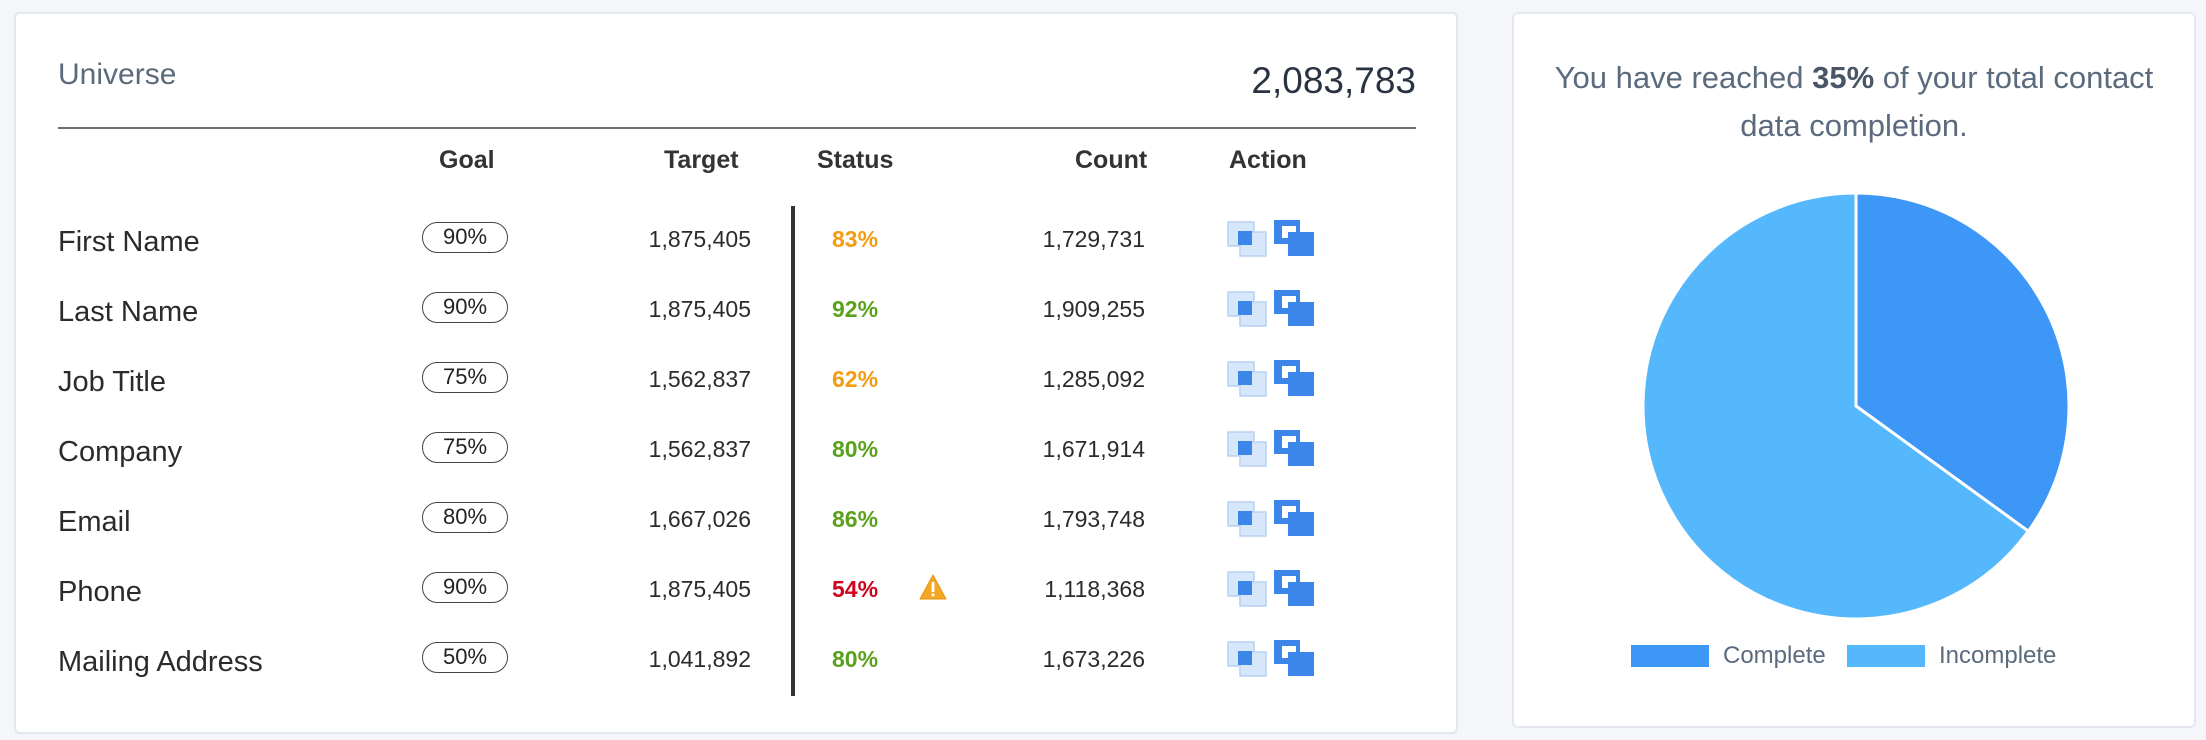  I want to click on target-value: 1,667,026, so click(699, 519).